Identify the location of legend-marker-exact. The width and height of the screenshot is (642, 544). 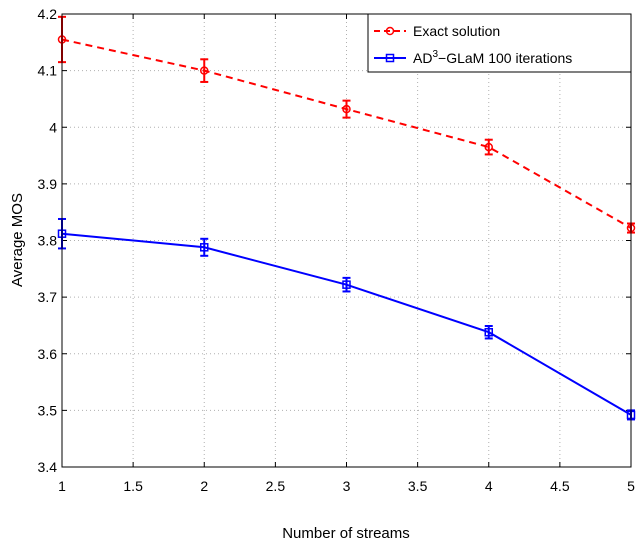
(390, 31).